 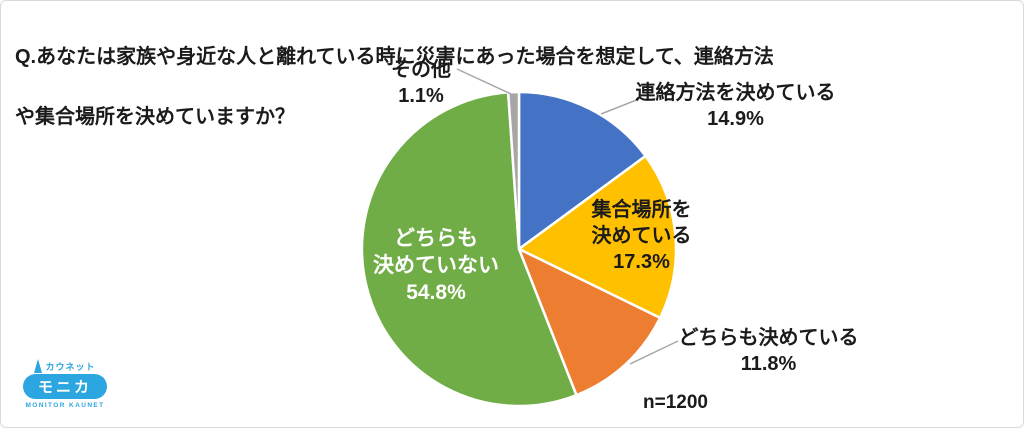 What do you see at coordinates (421, 83) in the screenshot?
I see `pie-label-other: その他 1.1%` at bounding box center [421, 83].